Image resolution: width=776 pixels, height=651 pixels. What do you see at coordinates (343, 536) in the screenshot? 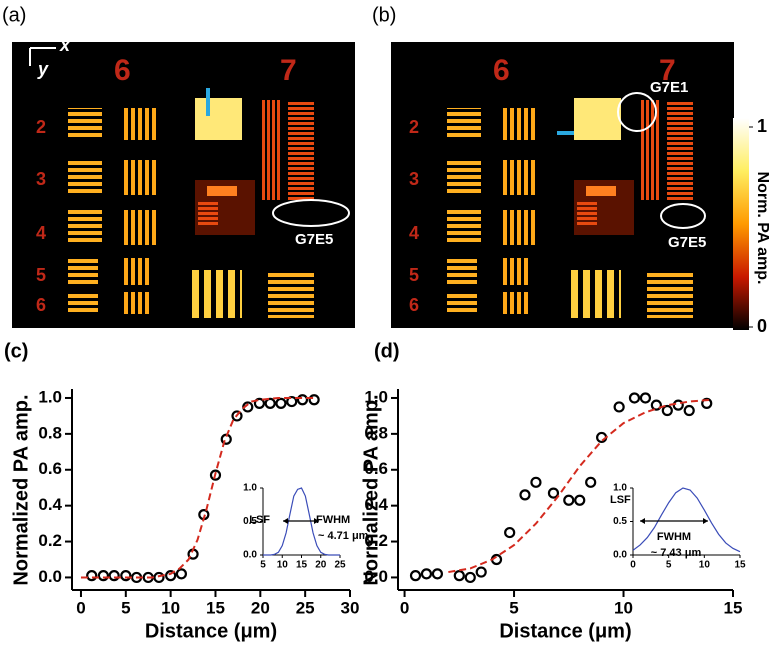
I see `inset-annotation: ~ 4.71 μm` at bounding box center [343, 536].